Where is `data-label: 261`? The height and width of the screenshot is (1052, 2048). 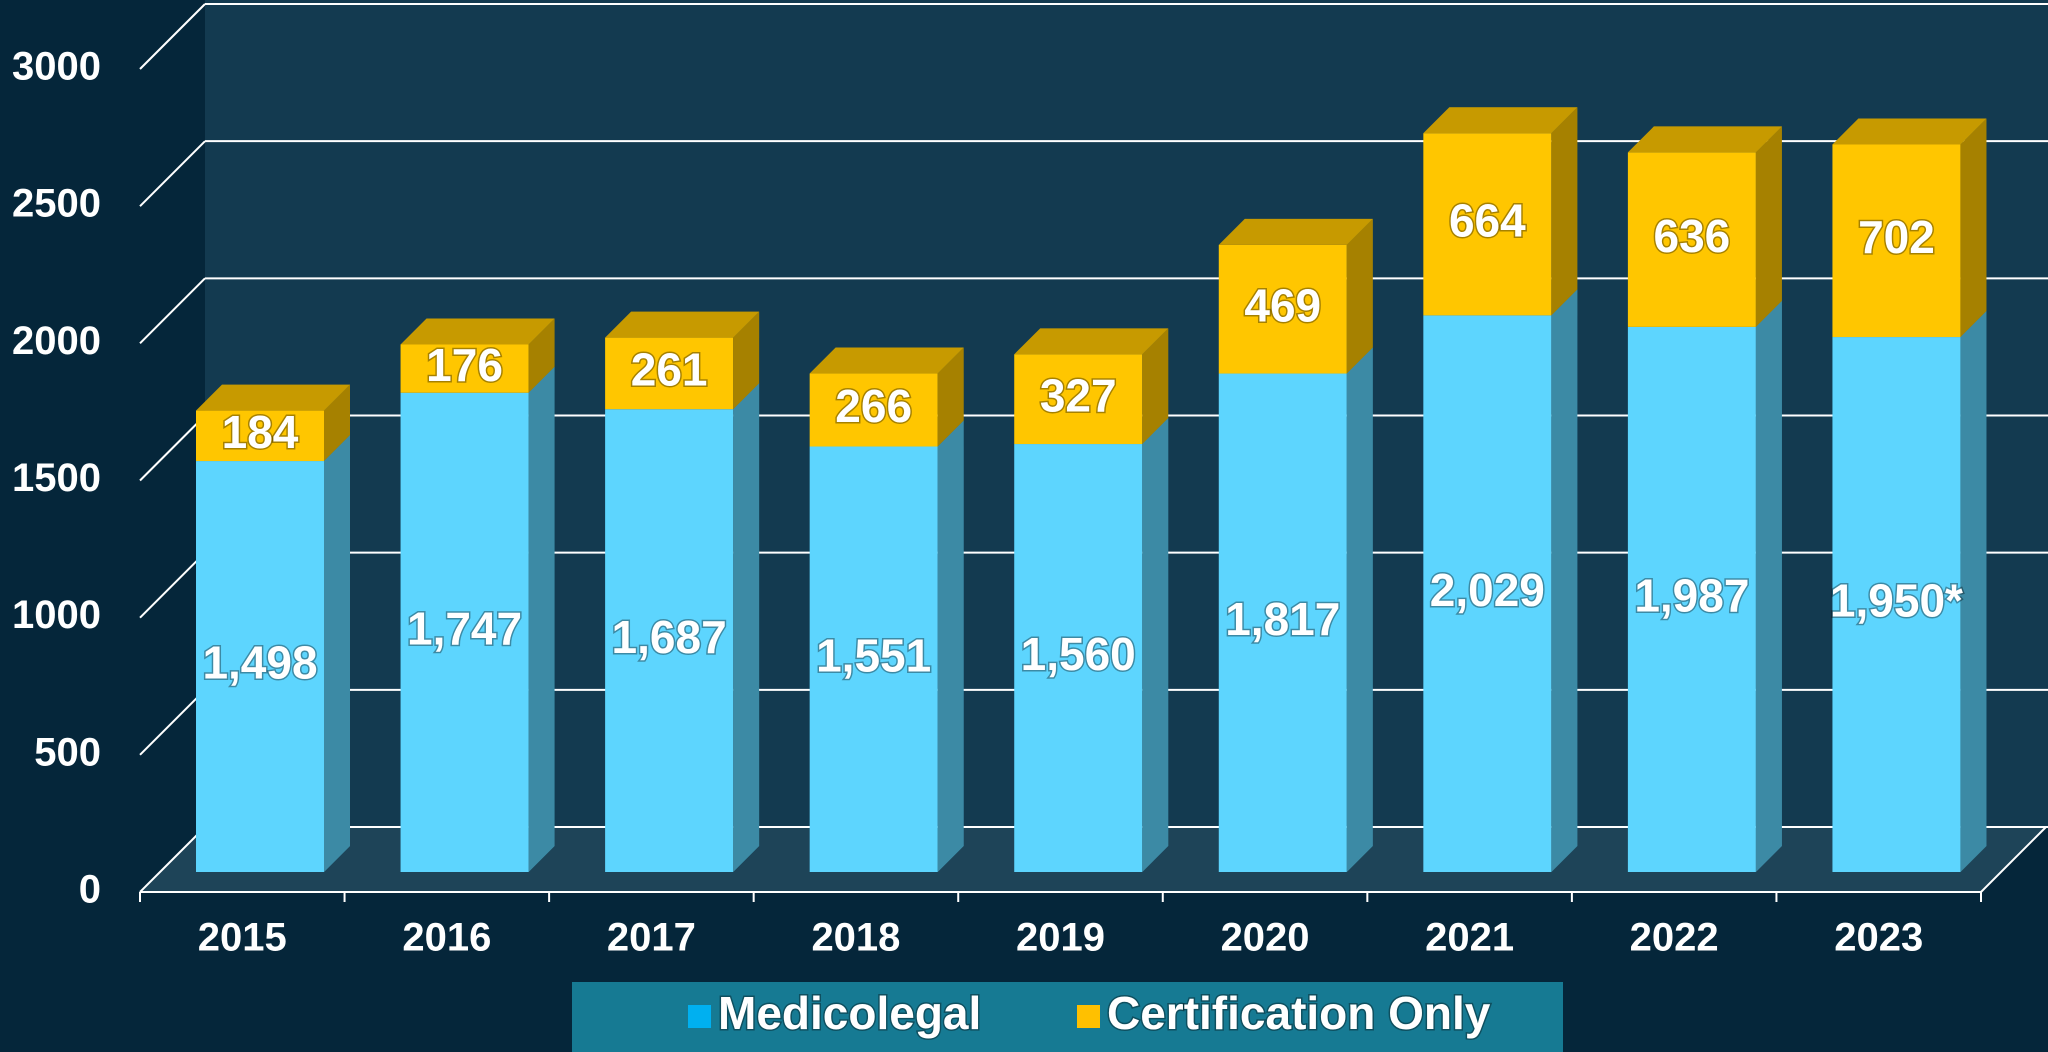
data-label: 261 is located at coordinates (669, 370).